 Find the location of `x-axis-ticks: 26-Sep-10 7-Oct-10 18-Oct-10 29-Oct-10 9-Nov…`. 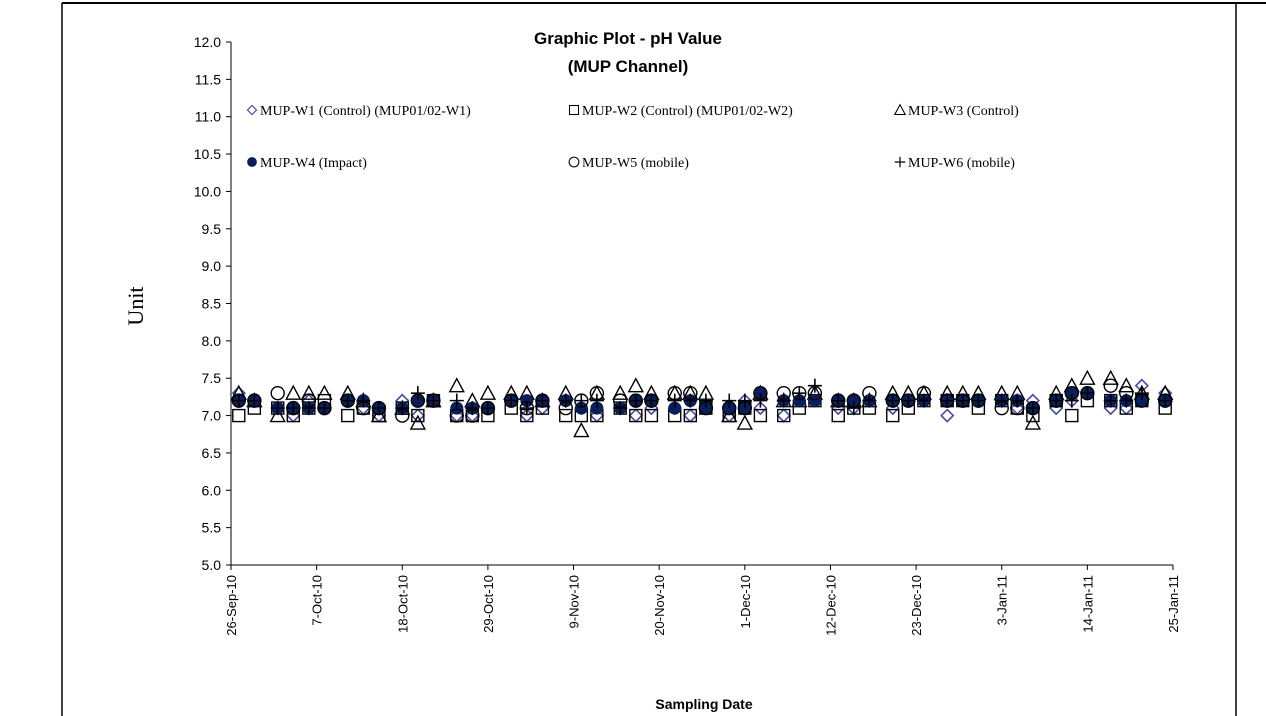

x-axis-ticks: 26-Sep-10 7-Oct-10 18-Oct-10 29-Oct-10 9-Nov… is located at coordinates (702, 600).